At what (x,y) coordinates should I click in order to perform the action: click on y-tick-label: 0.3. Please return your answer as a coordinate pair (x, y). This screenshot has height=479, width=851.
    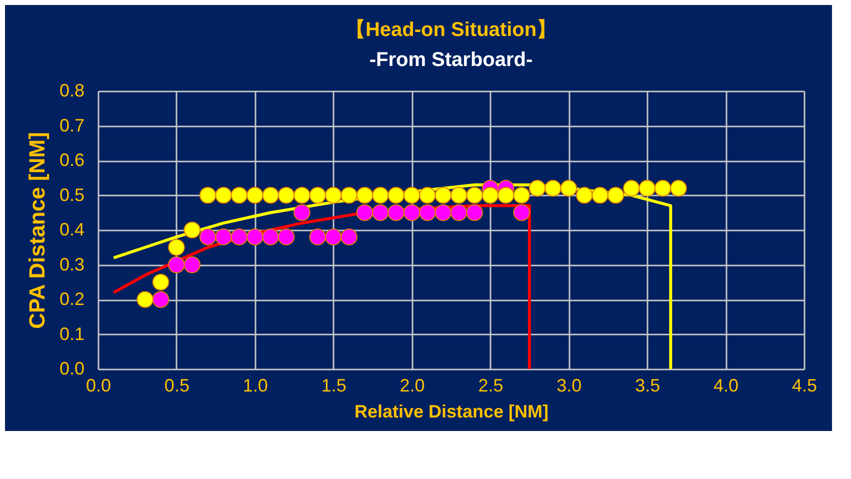
    Looking at the image, I should click on (71, 264).